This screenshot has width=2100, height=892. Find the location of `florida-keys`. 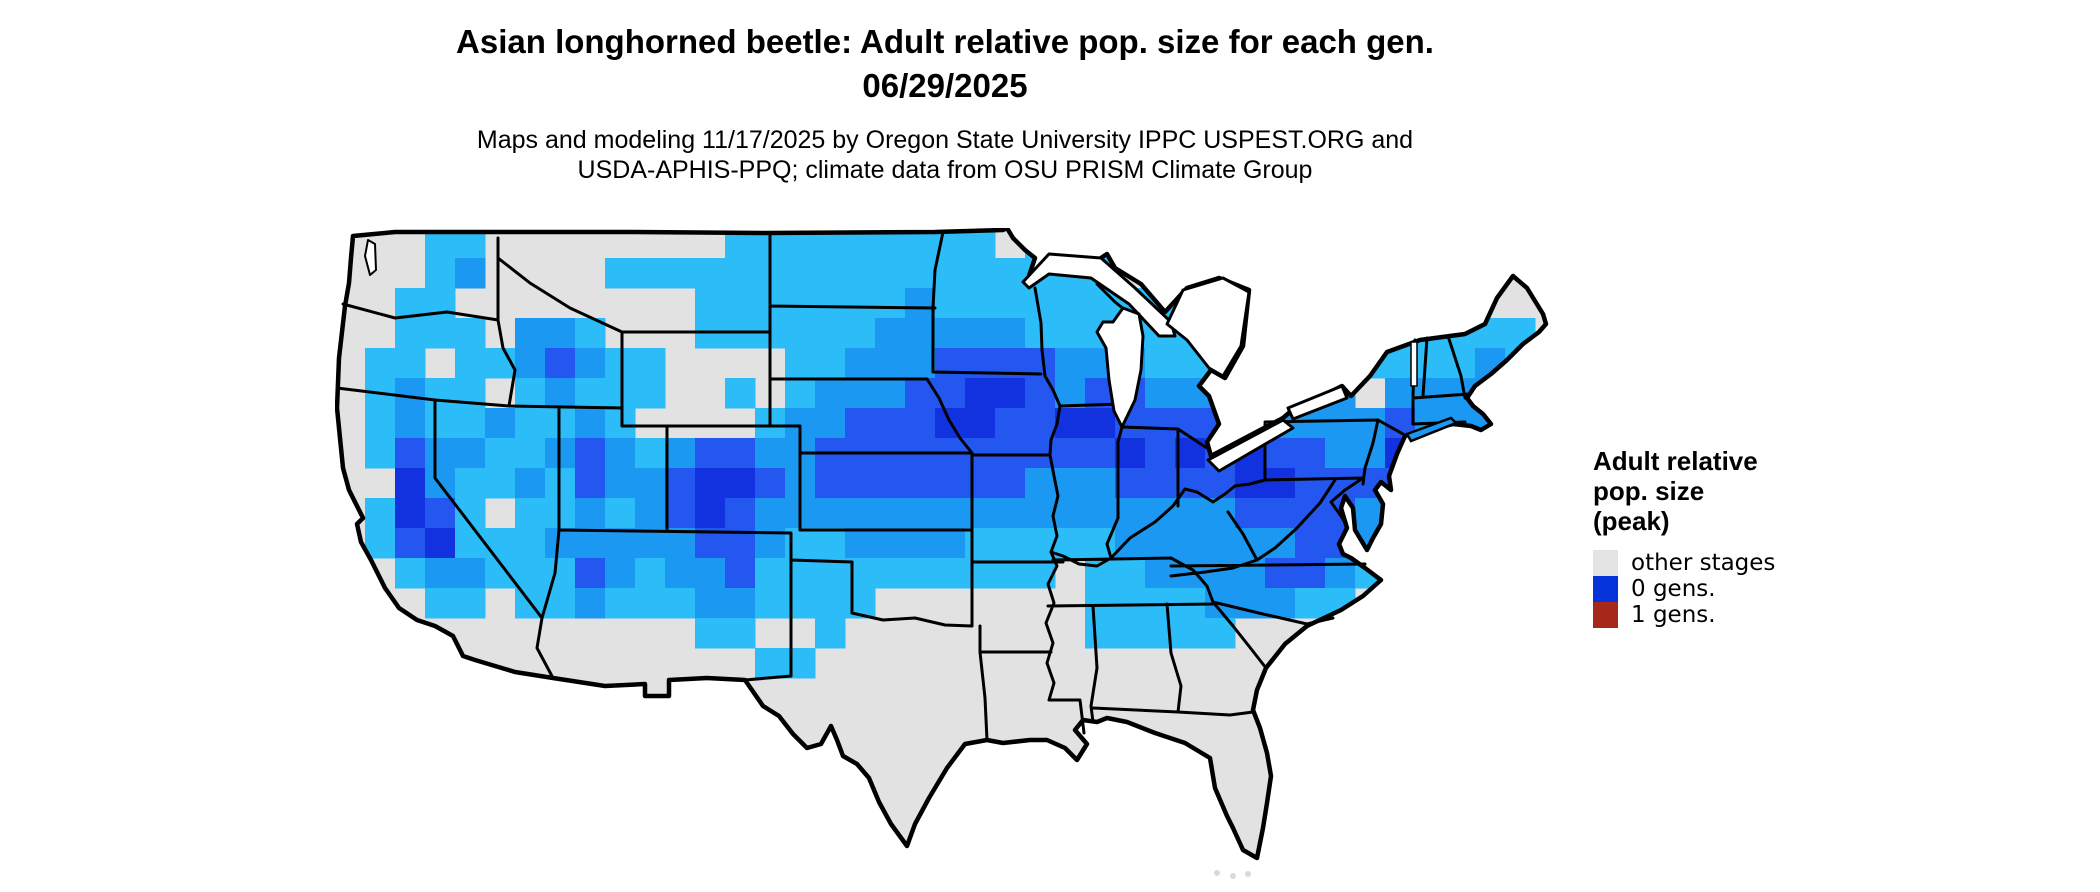

florida-keys is located at coordinates (1232, 874).